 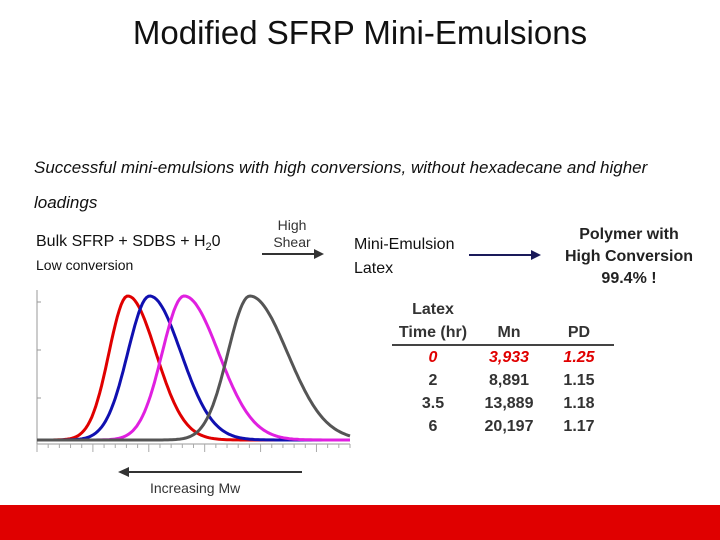 I want to click on polymer-line3: 99.4% !, so click(x=629, y=278).